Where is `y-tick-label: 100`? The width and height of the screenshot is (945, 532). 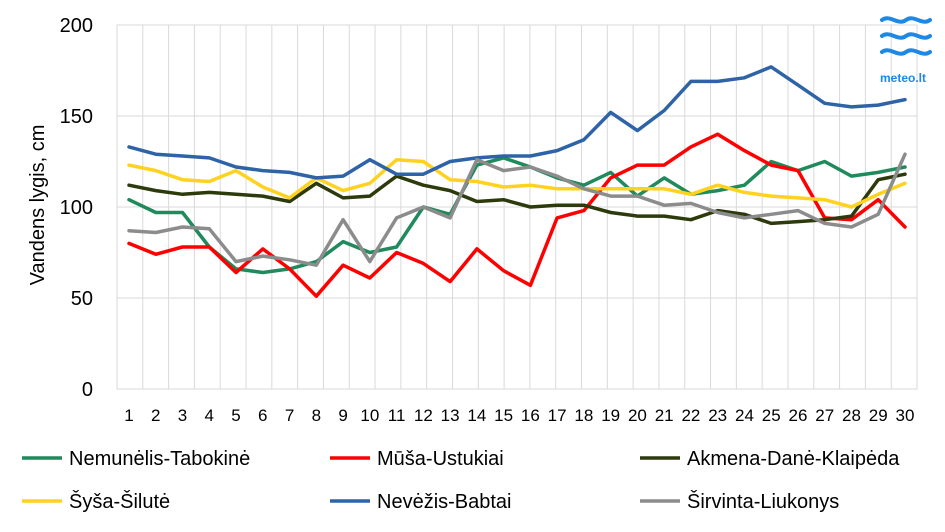 y-tick-label: 100 is located at coordinates (76, 208).